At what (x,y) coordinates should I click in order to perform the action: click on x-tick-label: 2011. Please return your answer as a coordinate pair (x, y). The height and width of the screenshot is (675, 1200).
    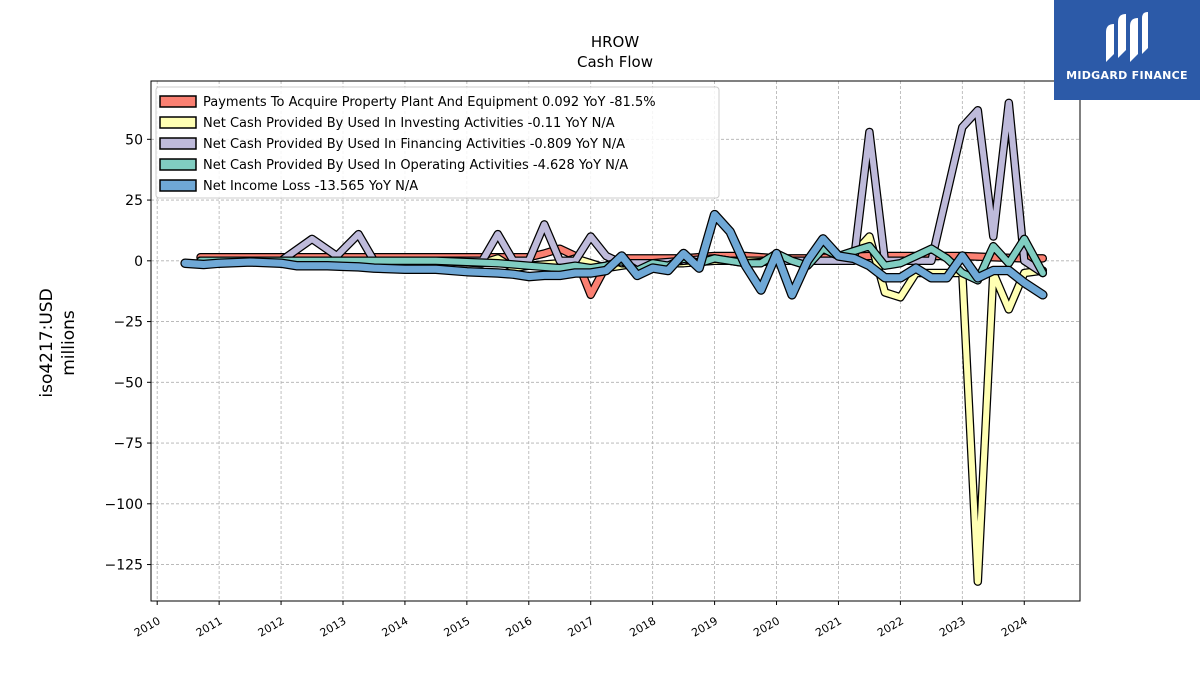
    Looking at the image, I should click on (209, 626).